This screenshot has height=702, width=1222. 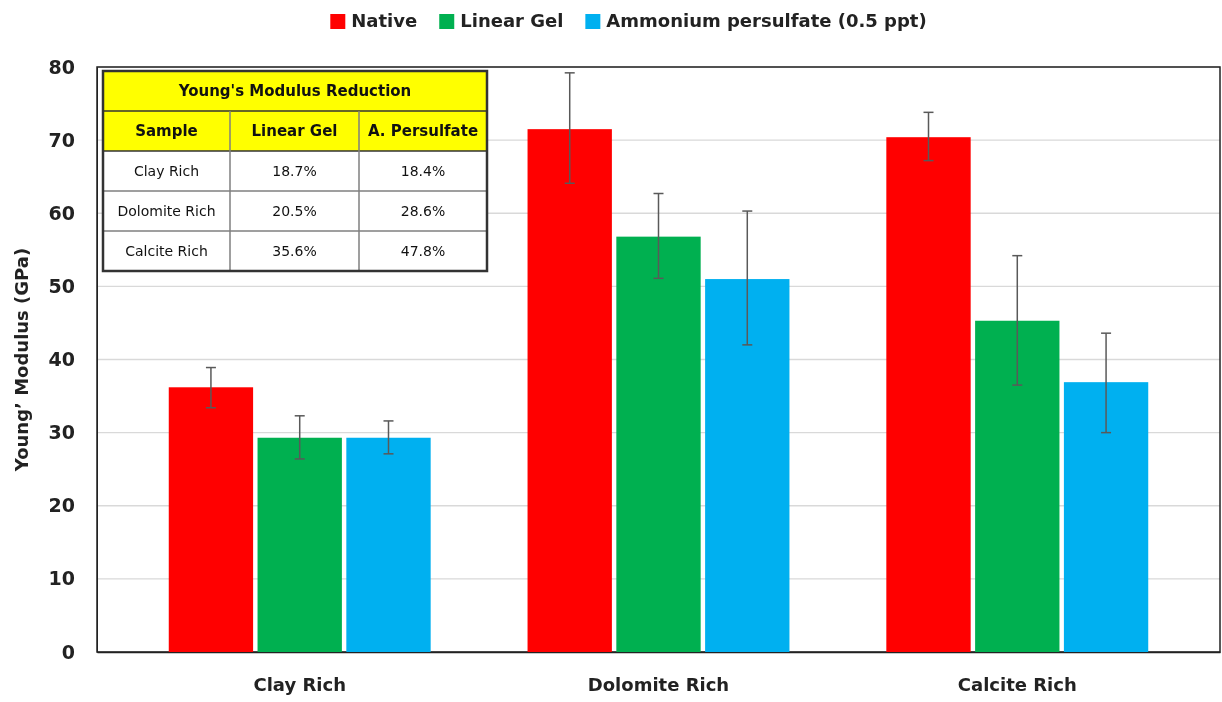 What do you see at coordinates (423, 251) in the screenshot?
I see `data-label: 47.8%` at bounding box center [423, 251].